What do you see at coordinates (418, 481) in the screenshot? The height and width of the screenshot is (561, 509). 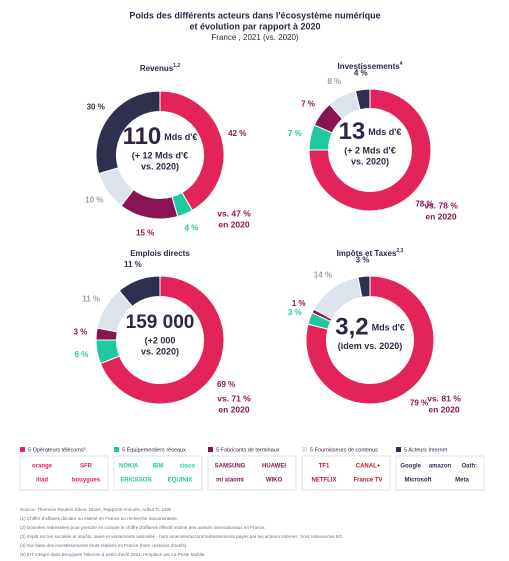 I see `logo-text: Microsoft` at bounding box center [418, 481].